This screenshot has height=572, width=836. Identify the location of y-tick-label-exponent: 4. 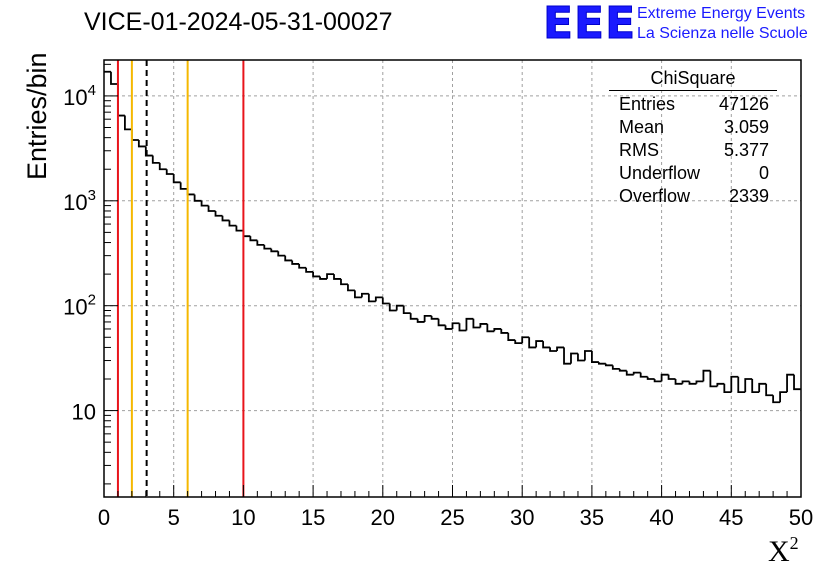
(92, 90).